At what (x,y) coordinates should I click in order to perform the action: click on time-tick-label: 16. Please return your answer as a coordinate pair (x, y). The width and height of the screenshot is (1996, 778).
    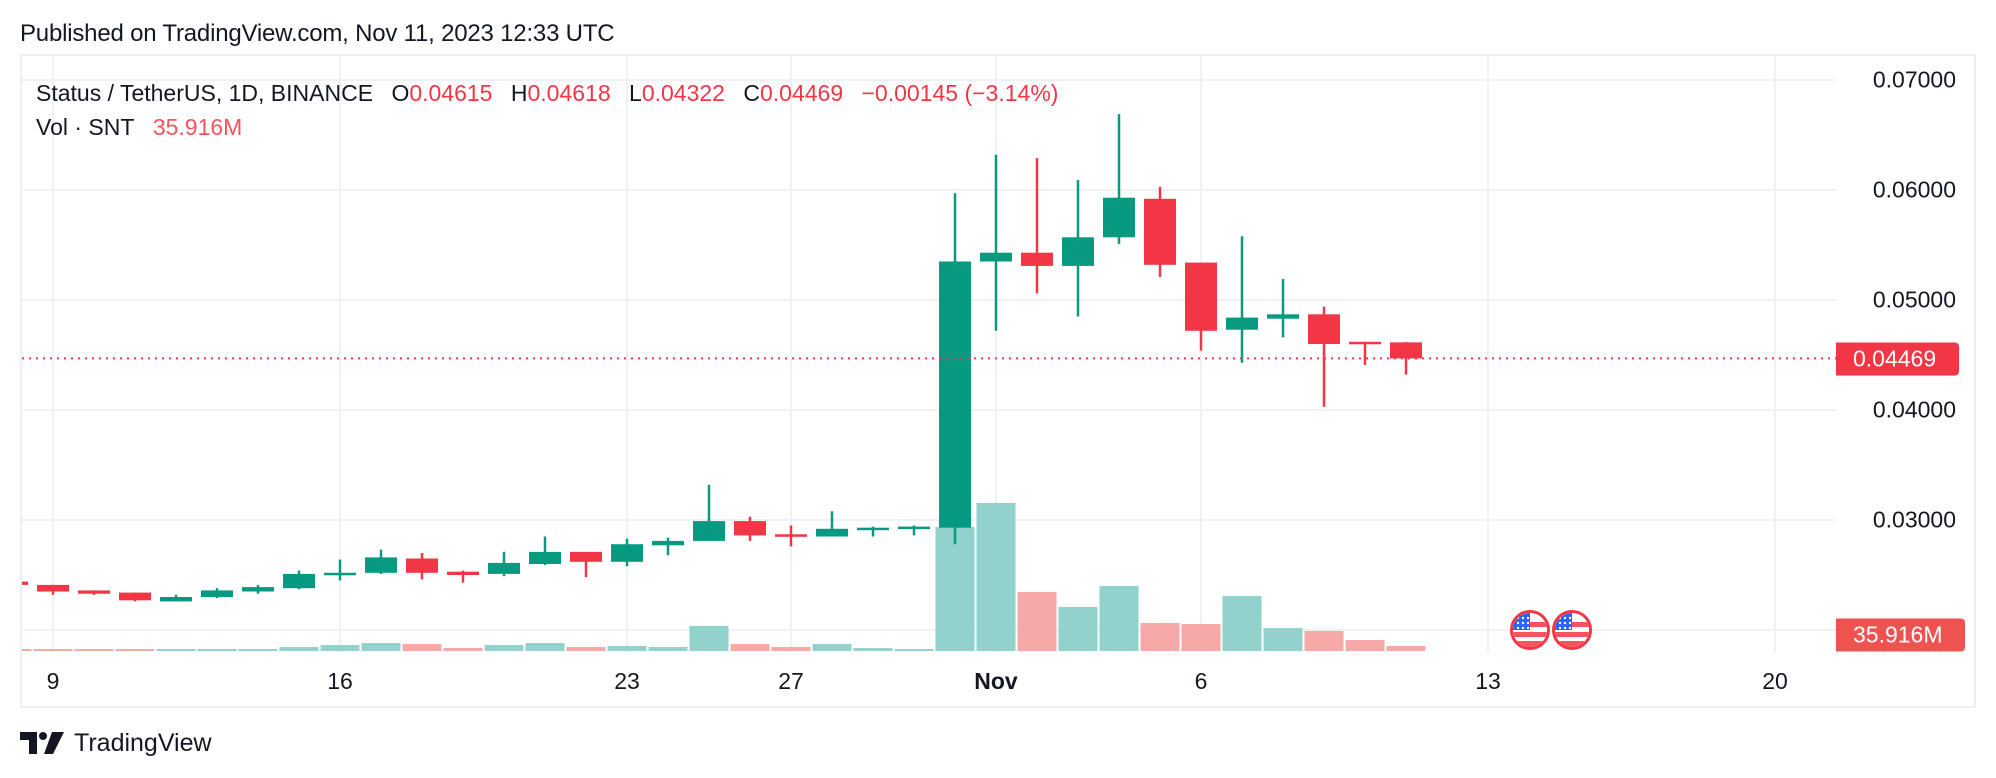
    Looking at the image, I should click on (340, 681).